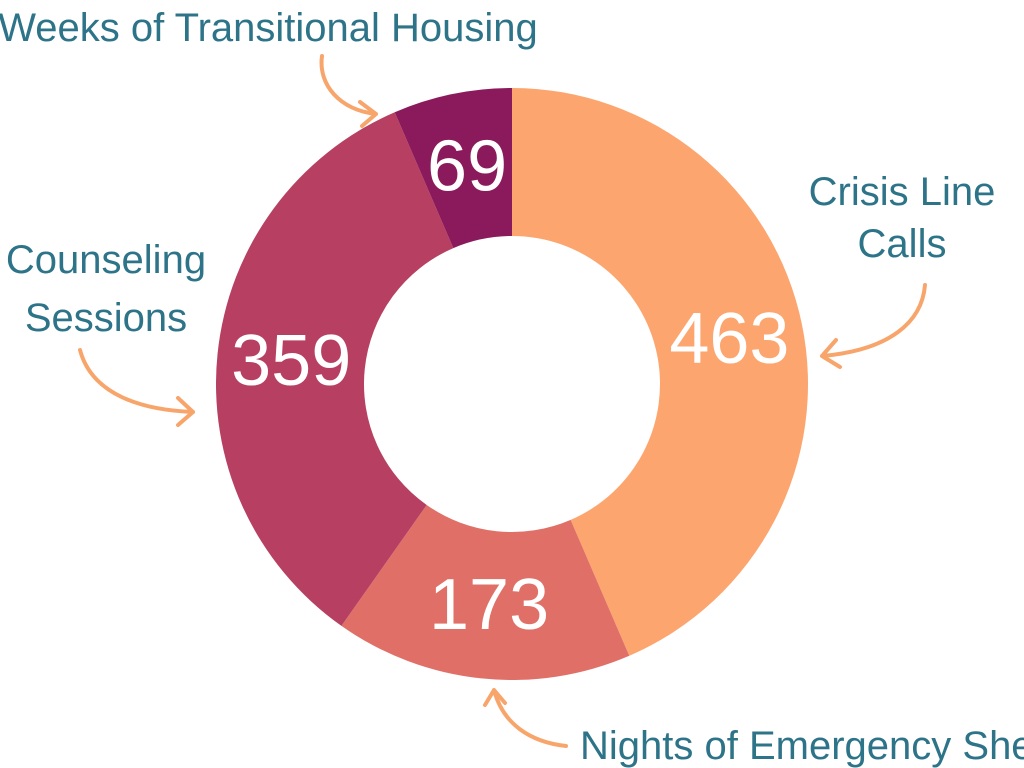 This screenshot has width=1024, height=768. Describe the element at coordinates (106, 289) in the screenshot. I see `category-label-counseling-sessions: Counseling Sessions` at that location.